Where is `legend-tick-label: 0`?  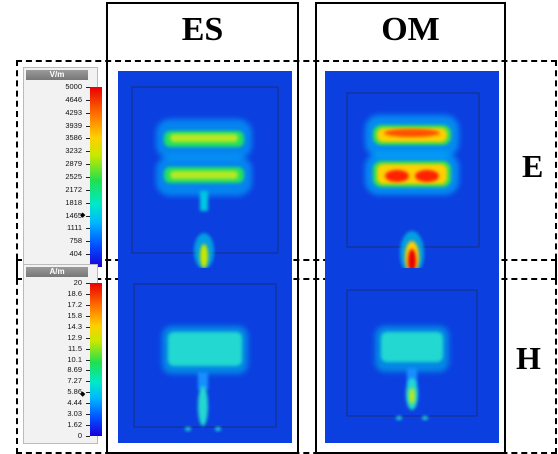 legend-tick-label: 0 is located at coordinates (79, 435).